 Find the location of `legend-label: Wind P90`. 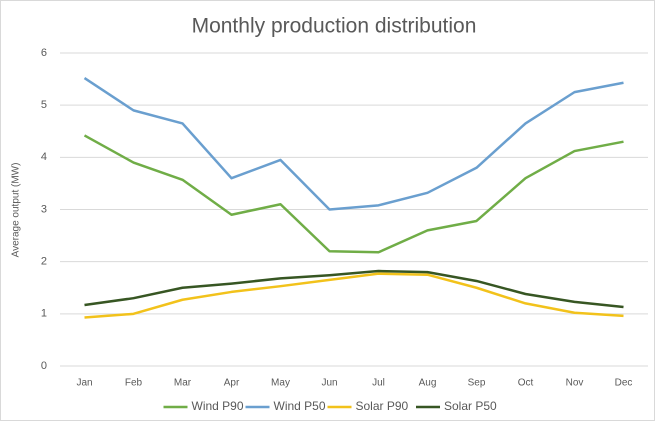

legend-label: Wind P90 is located at coordinates (218, 406).